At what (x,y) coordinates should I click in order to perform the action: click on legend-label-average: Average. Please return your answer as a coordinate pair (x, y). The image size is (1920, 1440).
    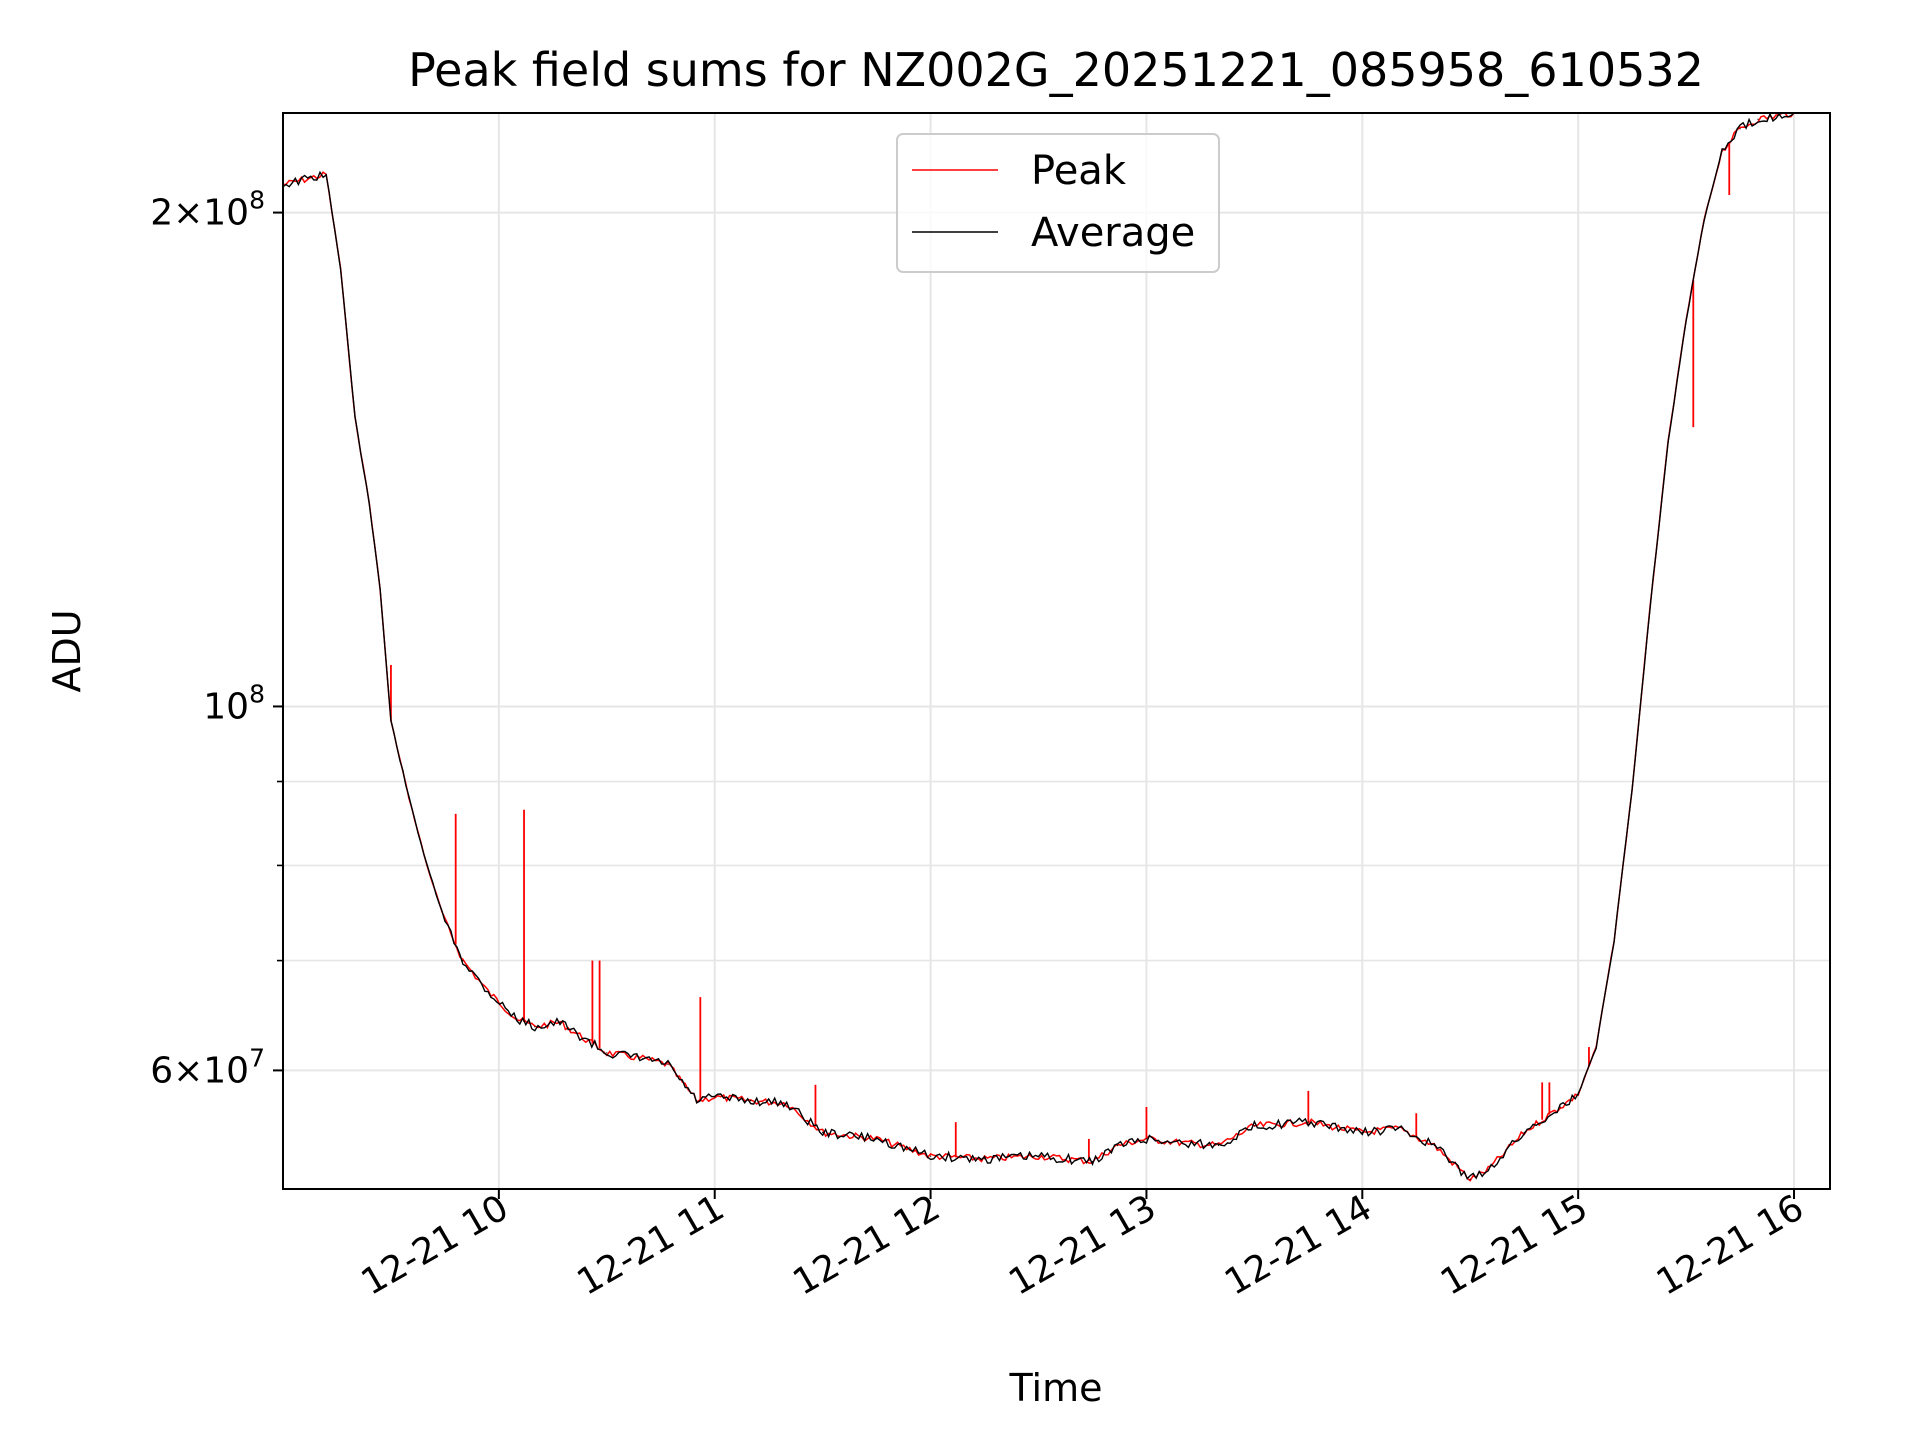
    Looking at the image, I should click on (1113, 233).